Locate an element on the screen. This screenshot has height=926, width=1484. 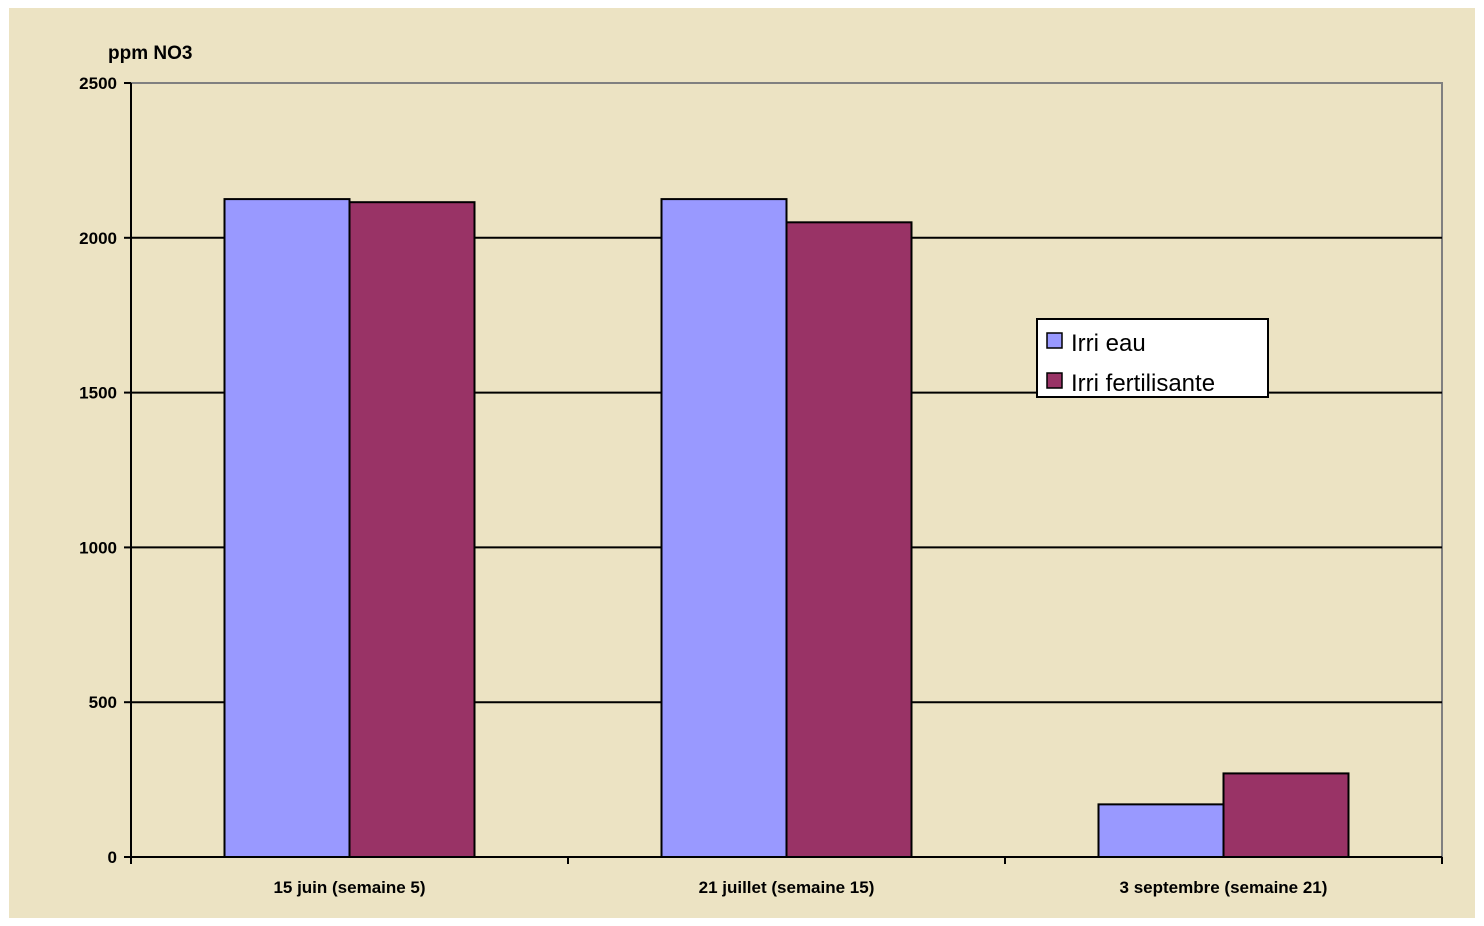
y-axis-label: ppm NO3 is located at coordinates (150, 53).